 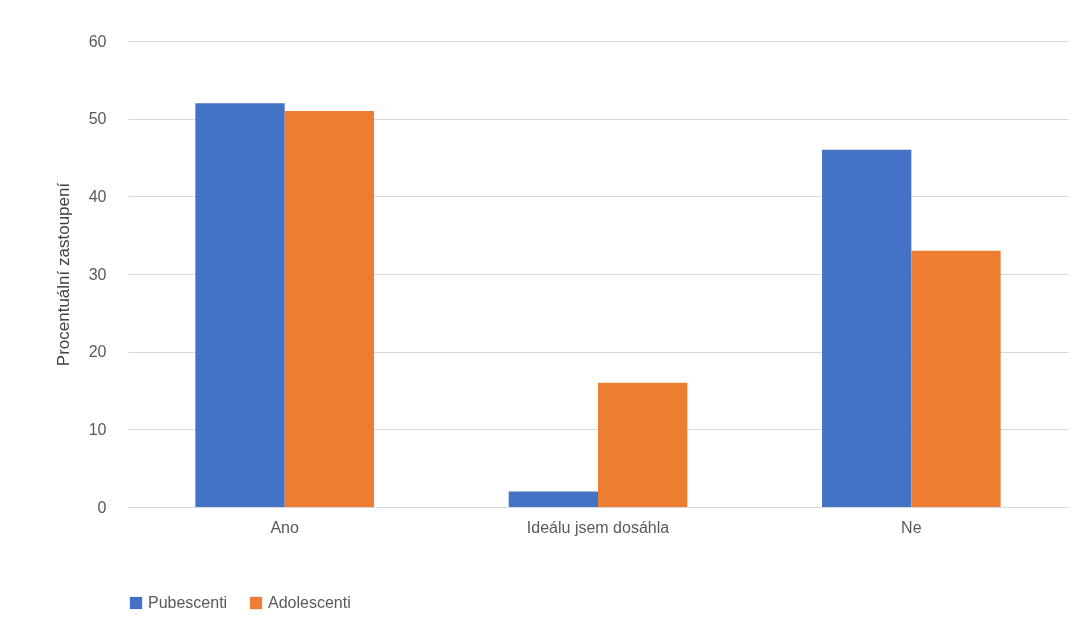 I want to click on y-tick-label: 20, so click(x=97, y=352).